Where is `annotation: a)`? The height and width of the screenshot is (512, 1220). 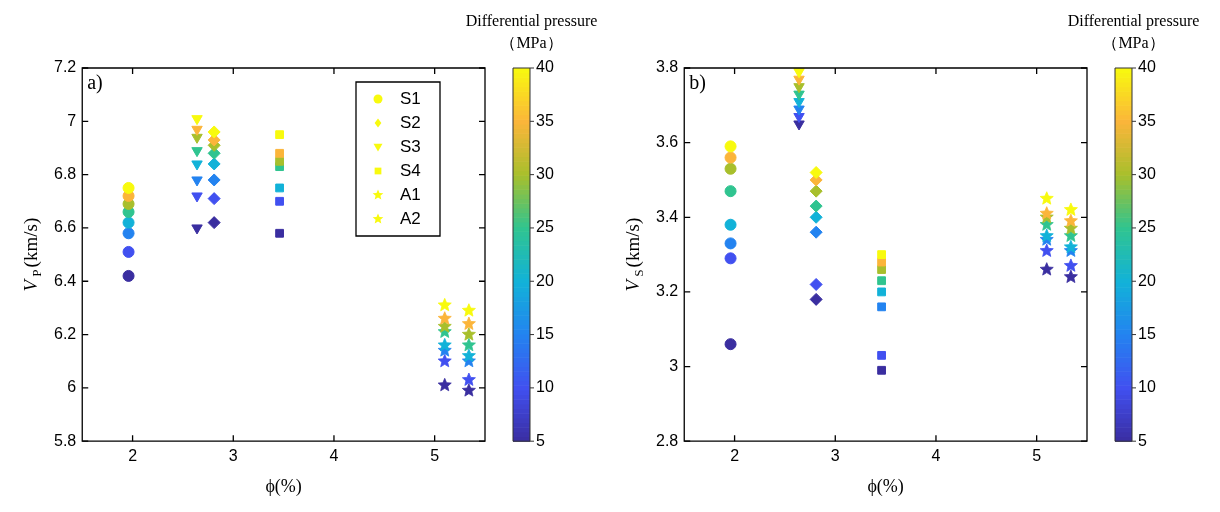 annotation: a) is located at coordinates (95, 83).